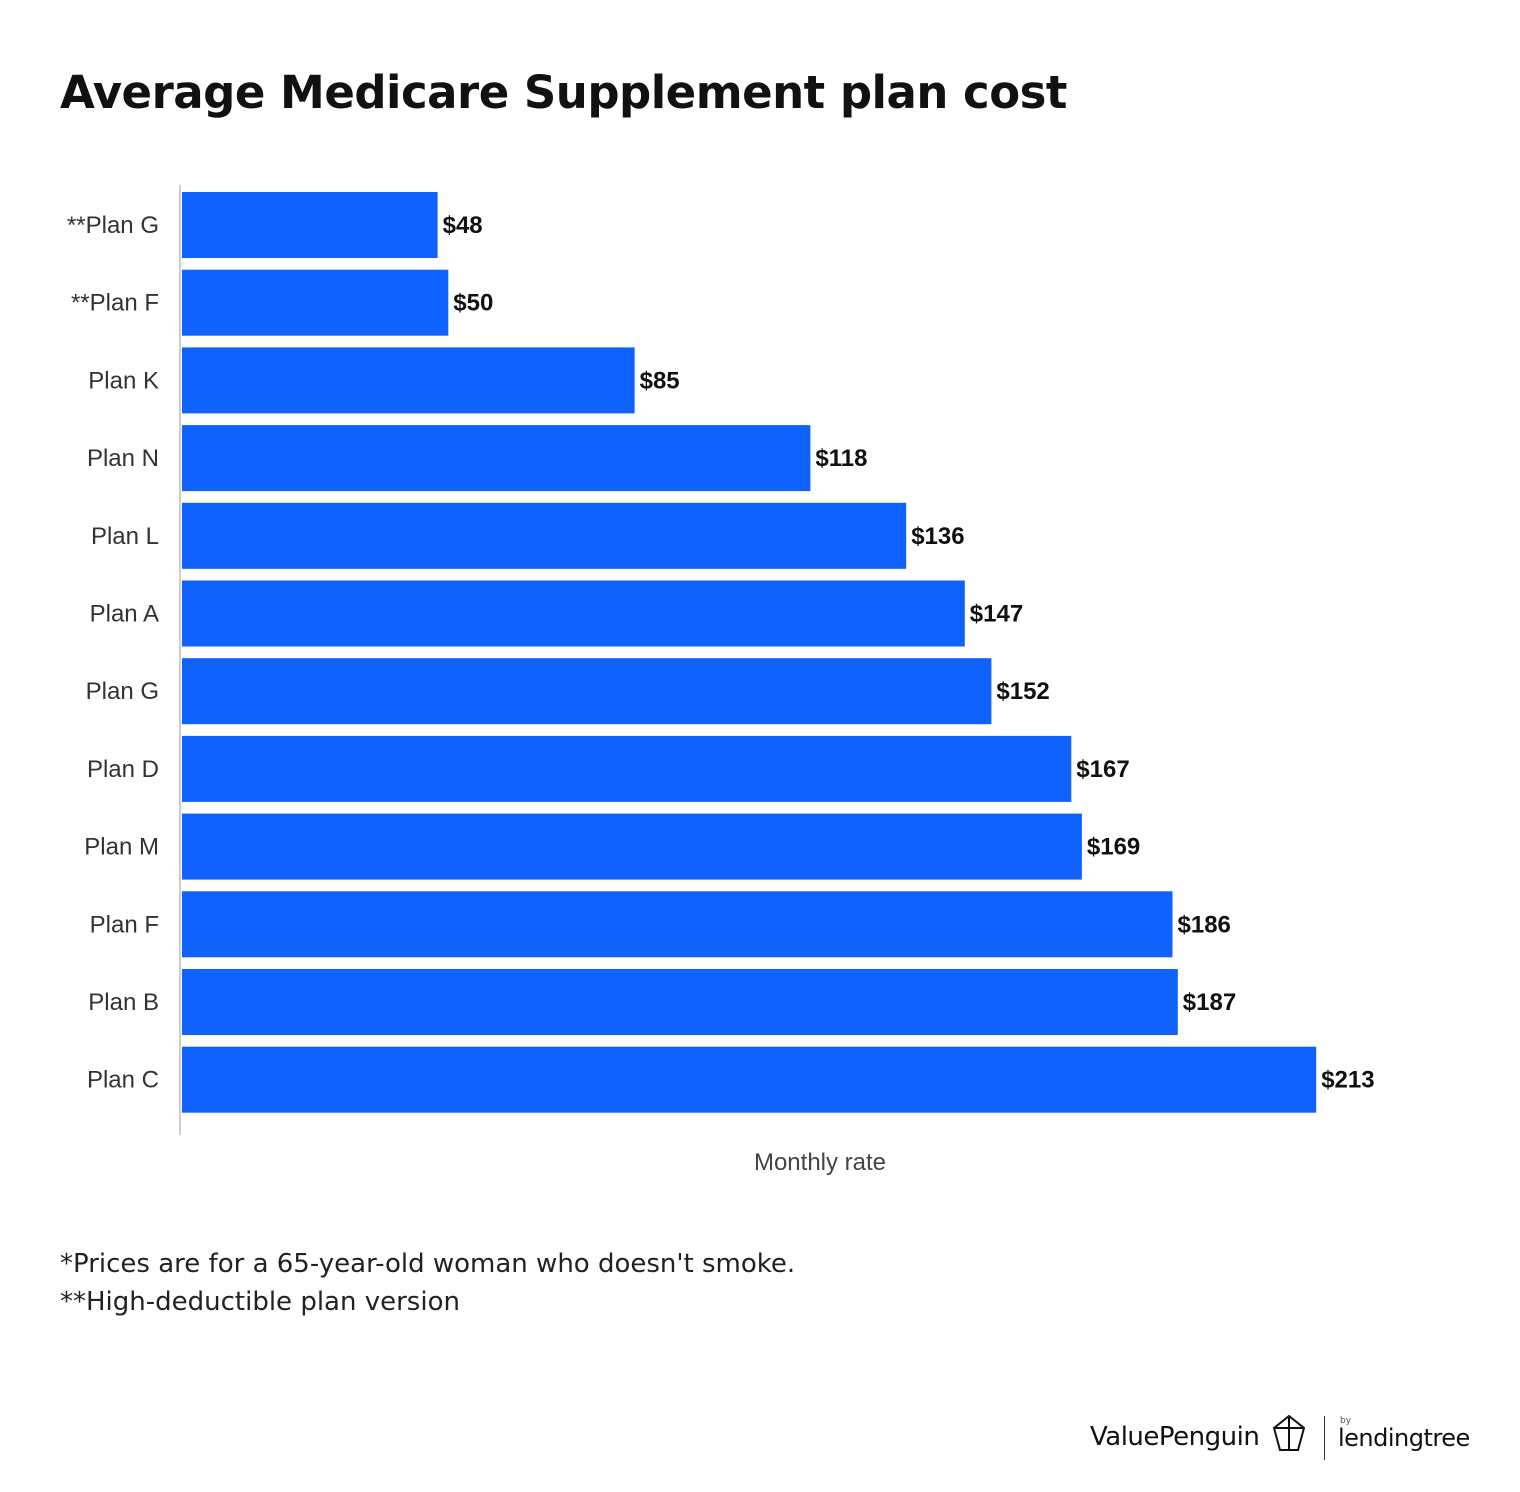 The height and width of the screenshot is (1492, 1520). I want to click on y-tick-label: **Plan G, so click(113, 225).